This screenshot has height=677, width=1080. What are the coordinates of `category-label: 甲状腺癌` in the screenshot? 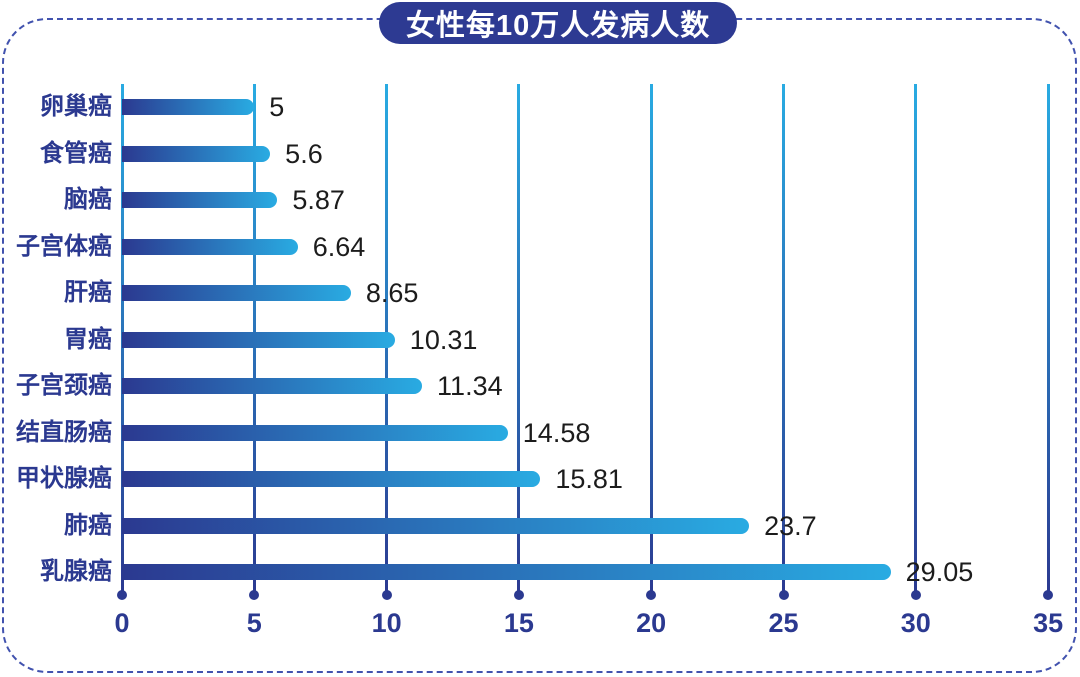 It's located at (64, 478).